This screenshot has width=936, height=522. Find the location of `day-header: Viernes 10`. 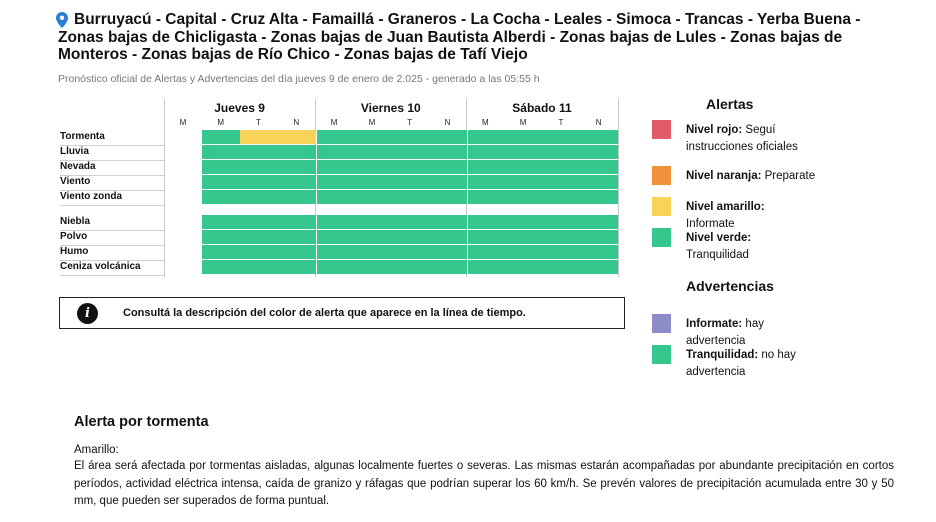

day-header: Viernes 10 is located at coordinates (390, 108).